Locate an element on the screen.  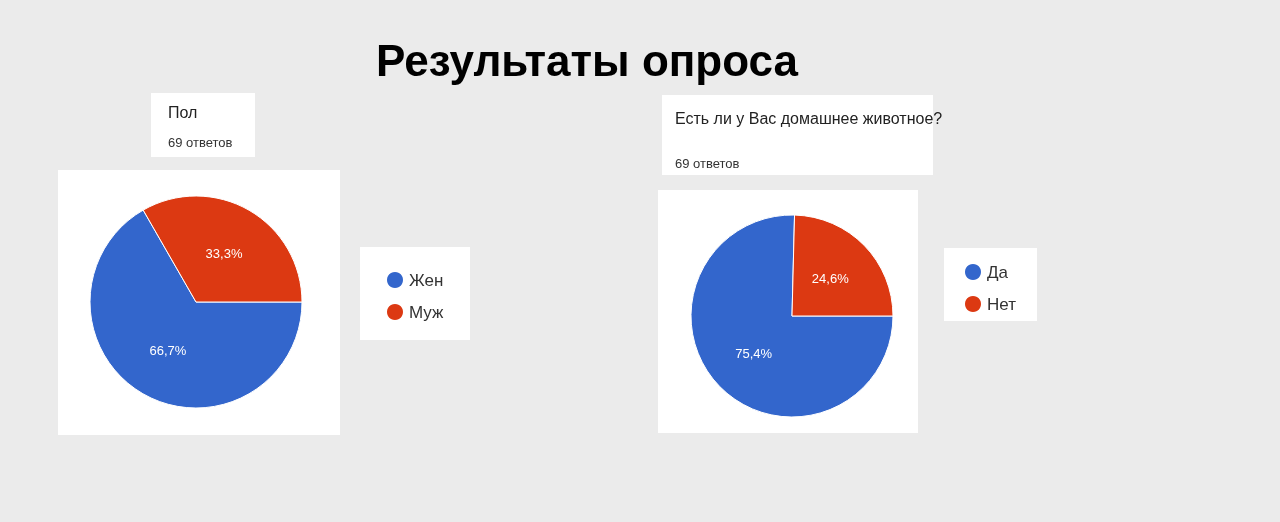
data-label: 24,6% is located at coordinates (830, 279).